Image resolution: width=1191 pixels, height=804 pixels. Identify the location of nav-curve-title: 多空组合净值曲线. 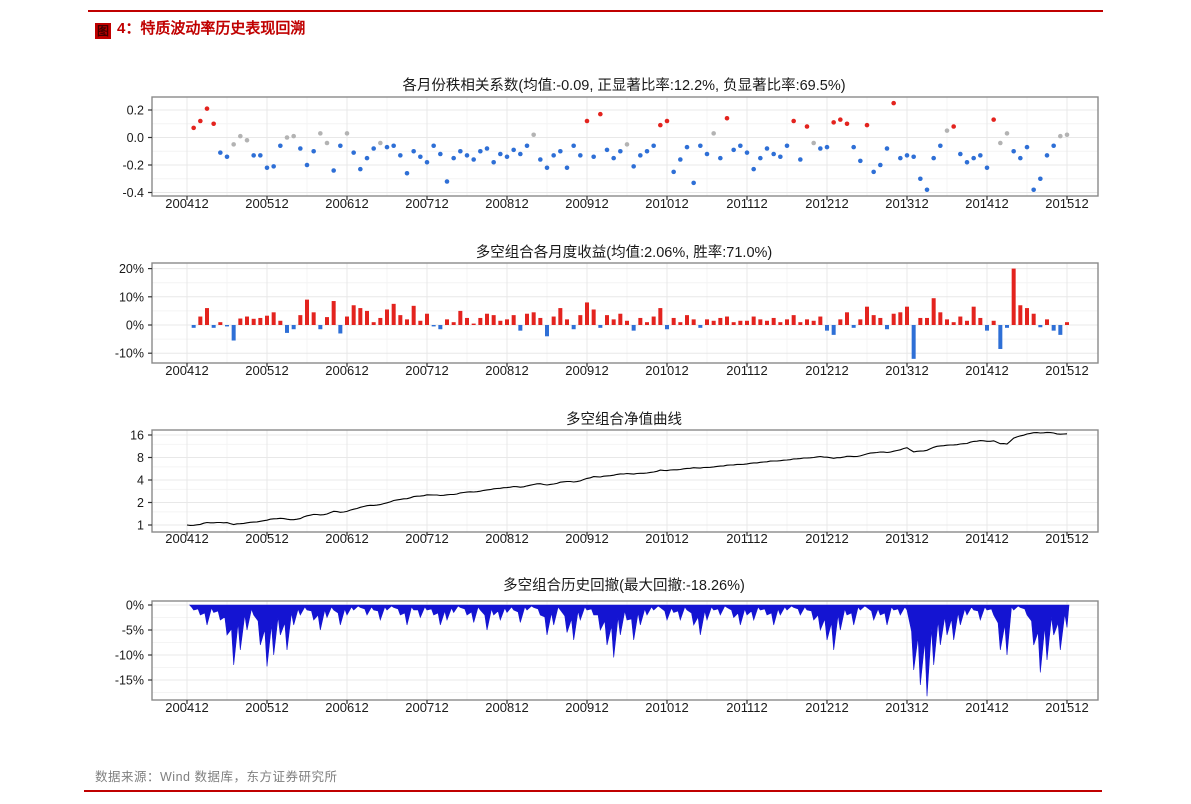
(624, 420).